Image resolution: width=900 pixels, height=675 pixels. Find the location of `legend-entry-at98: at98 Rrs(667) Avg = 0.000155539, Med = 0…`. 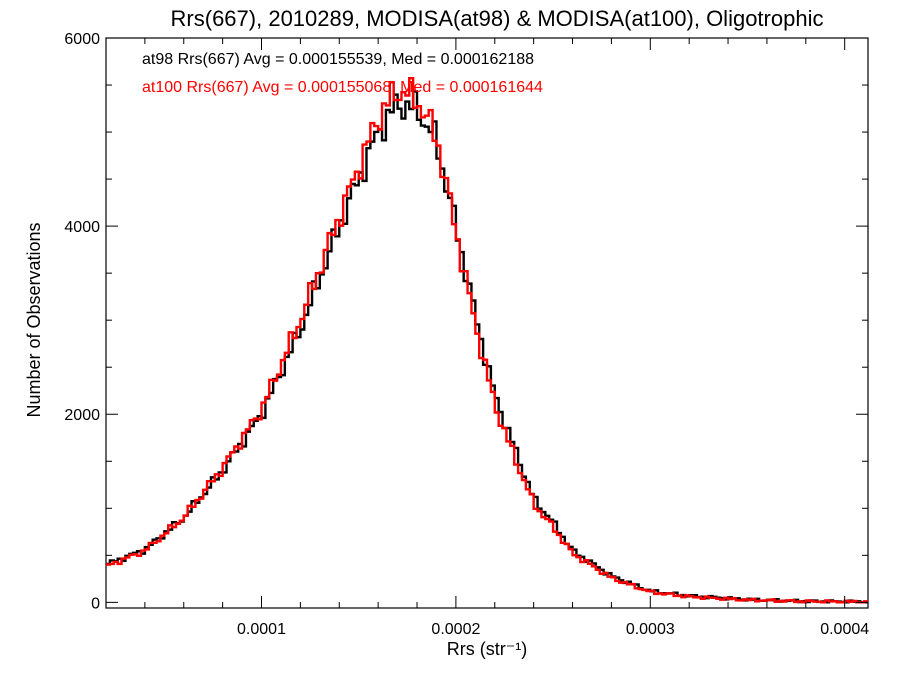

legend-entry-at98: at98 Rrs(667) Avg = 0.000155539, Med = 0… is located at coordinates (338, 59).